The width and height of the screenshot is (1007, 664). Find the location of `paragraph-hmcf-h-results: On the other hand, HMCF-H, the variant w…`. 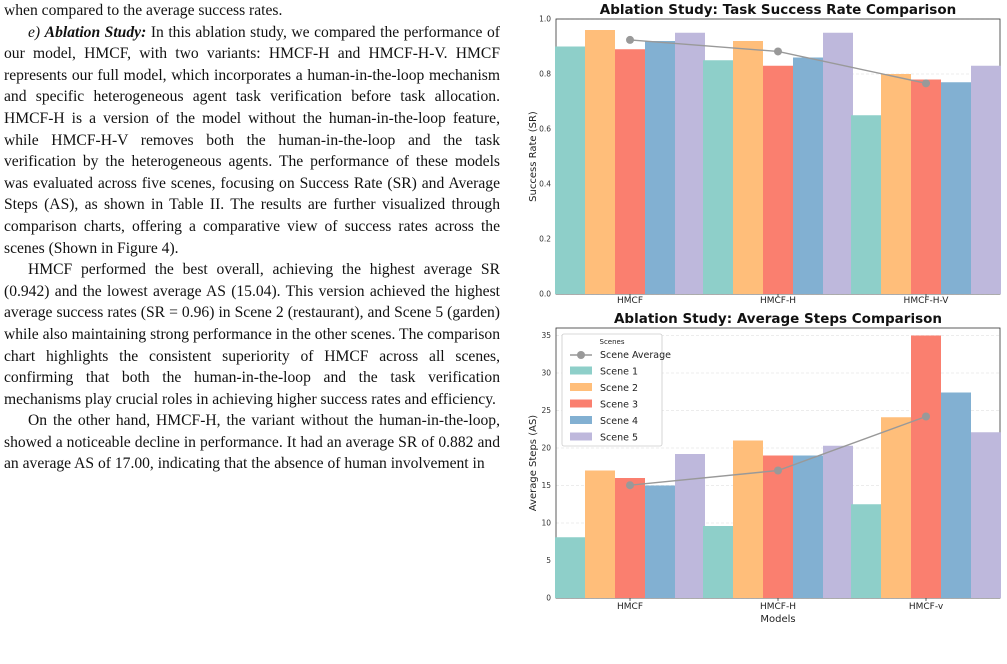

paragraph-hmcf-h-results: On the other hand, HMCF-H, the variant w… is located at coordinates (252, 442).